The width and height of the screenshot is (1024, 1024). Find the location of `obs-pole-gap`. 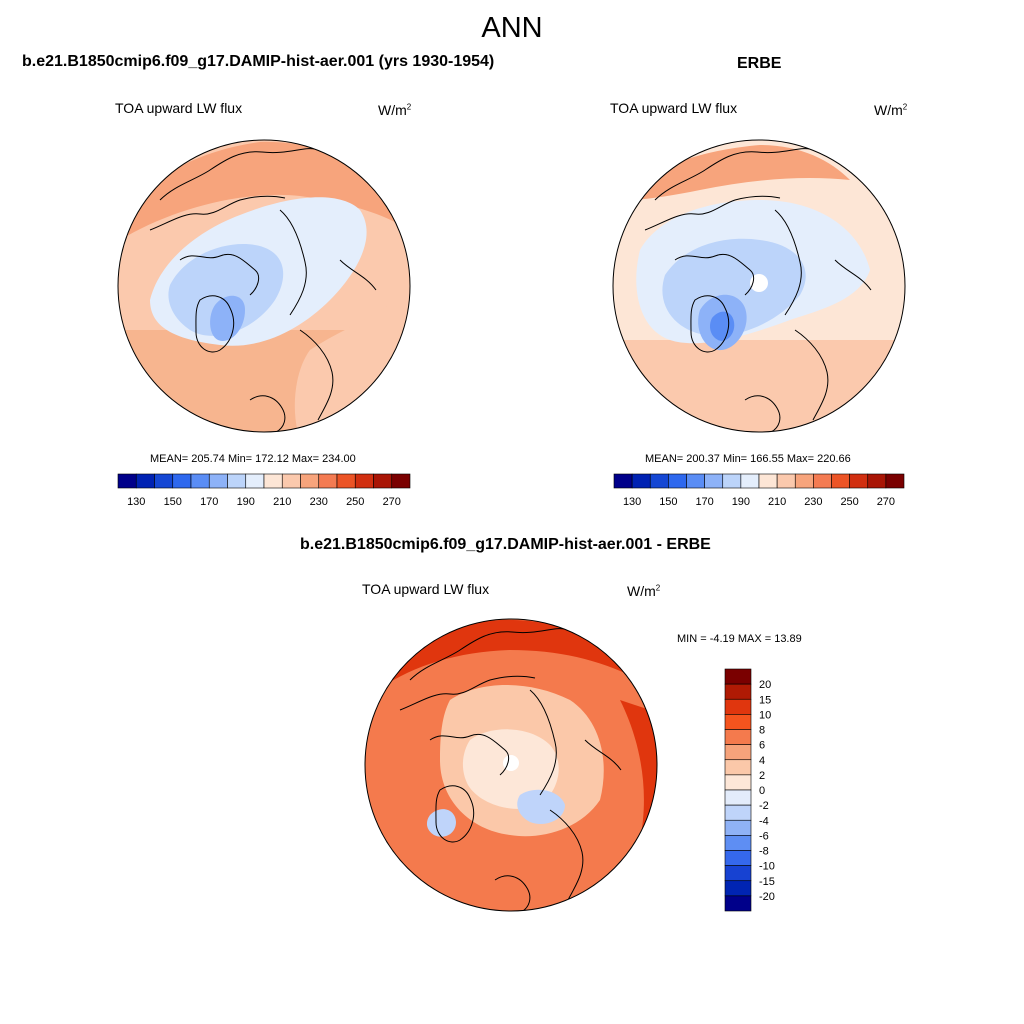

obs-pole-gap is located at coordinates (759, 283).